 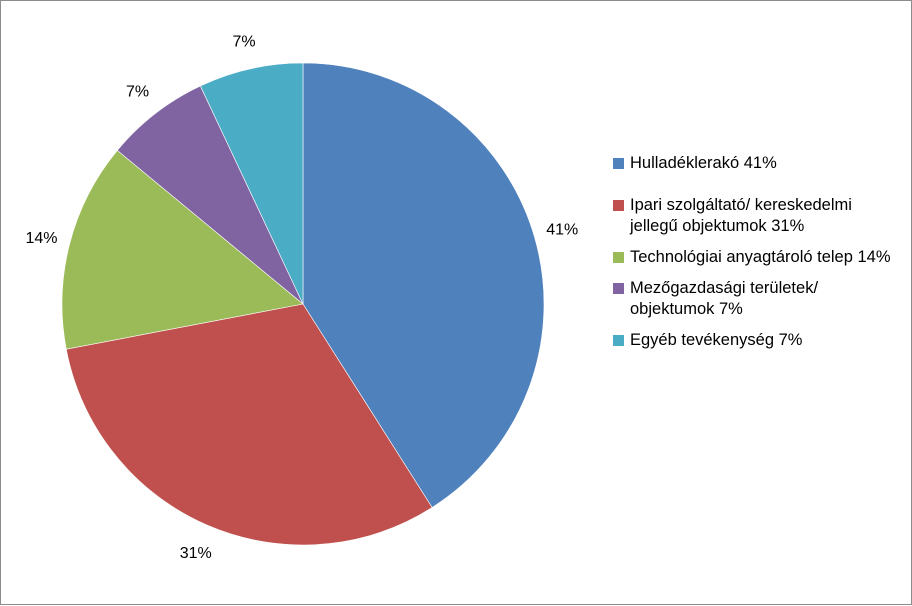 I want to click on data-label-mezogazdasagi: 7%, so click(x=137, y=92).